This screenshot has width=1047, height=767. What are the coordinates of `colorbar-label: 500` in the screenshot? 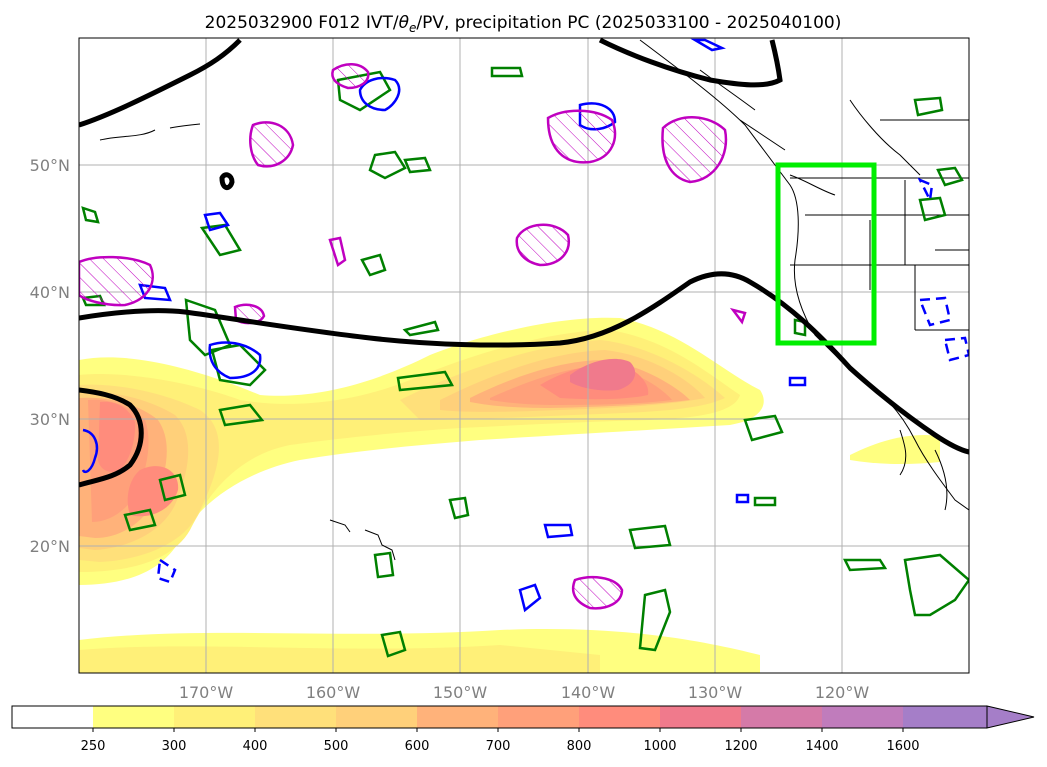 It's located at (336, 746).